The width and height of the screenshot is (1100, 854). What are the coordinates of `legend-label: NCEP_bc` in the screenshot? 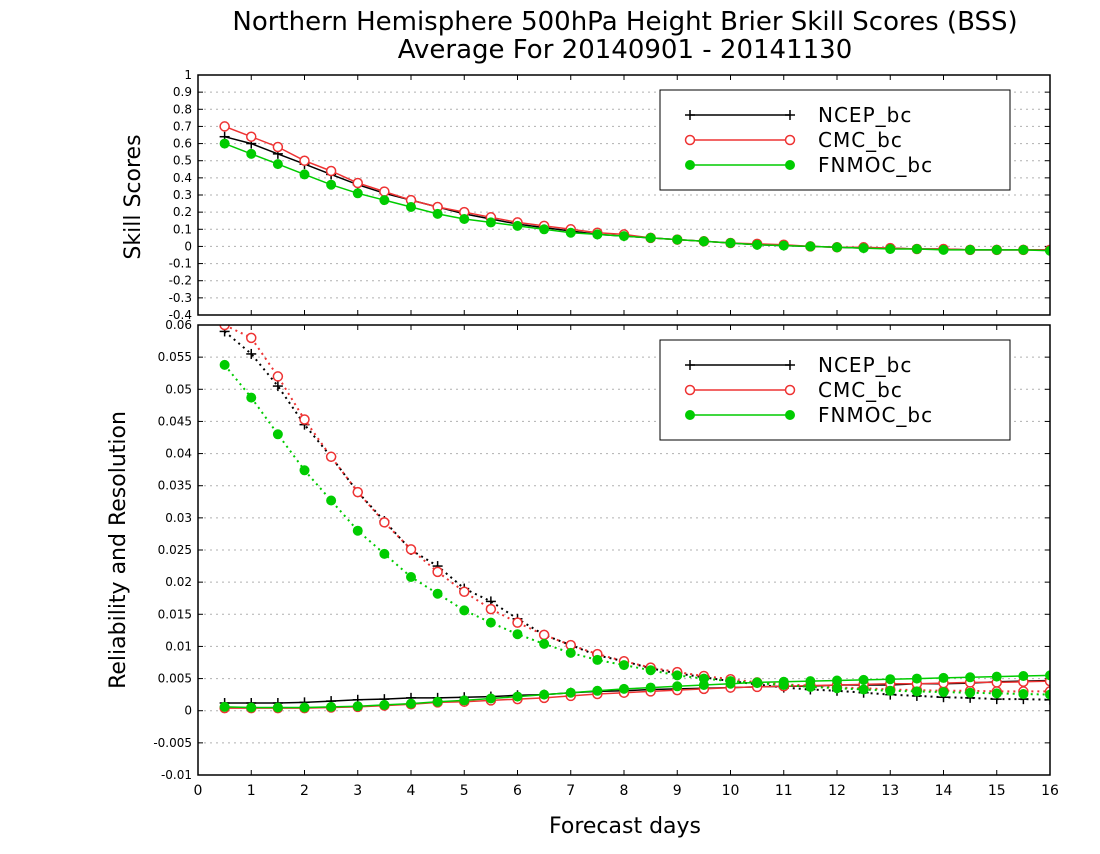 It's located at (865, 115).